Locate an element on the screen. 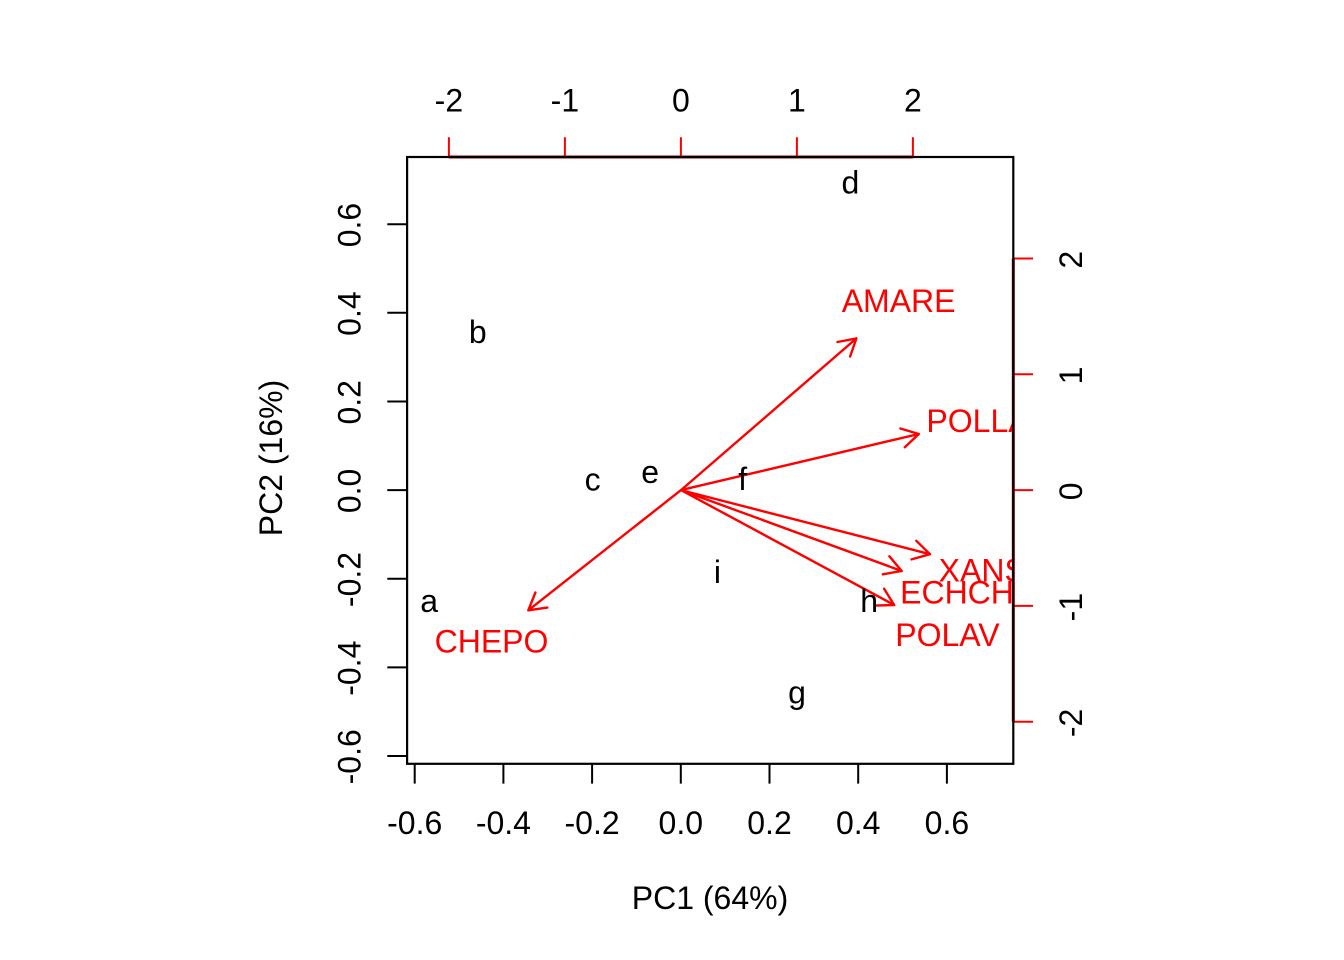  svg-text: POLLA is located at coordinates (978, 421).